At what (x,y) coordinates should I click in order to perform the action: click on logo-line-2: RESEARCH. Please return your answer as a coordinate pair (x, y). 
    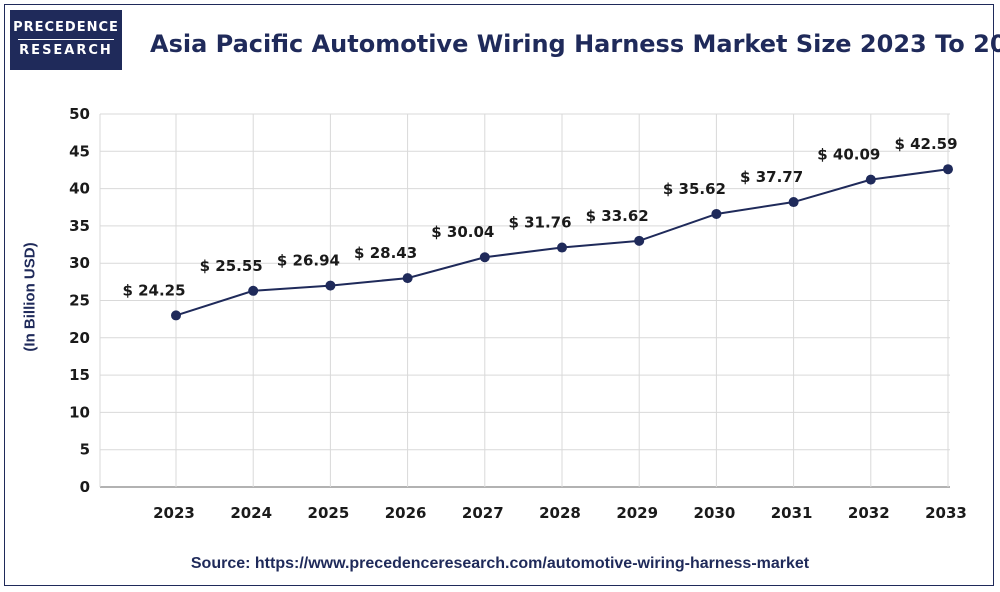
    Looking at the image, I should click on (66, 50).